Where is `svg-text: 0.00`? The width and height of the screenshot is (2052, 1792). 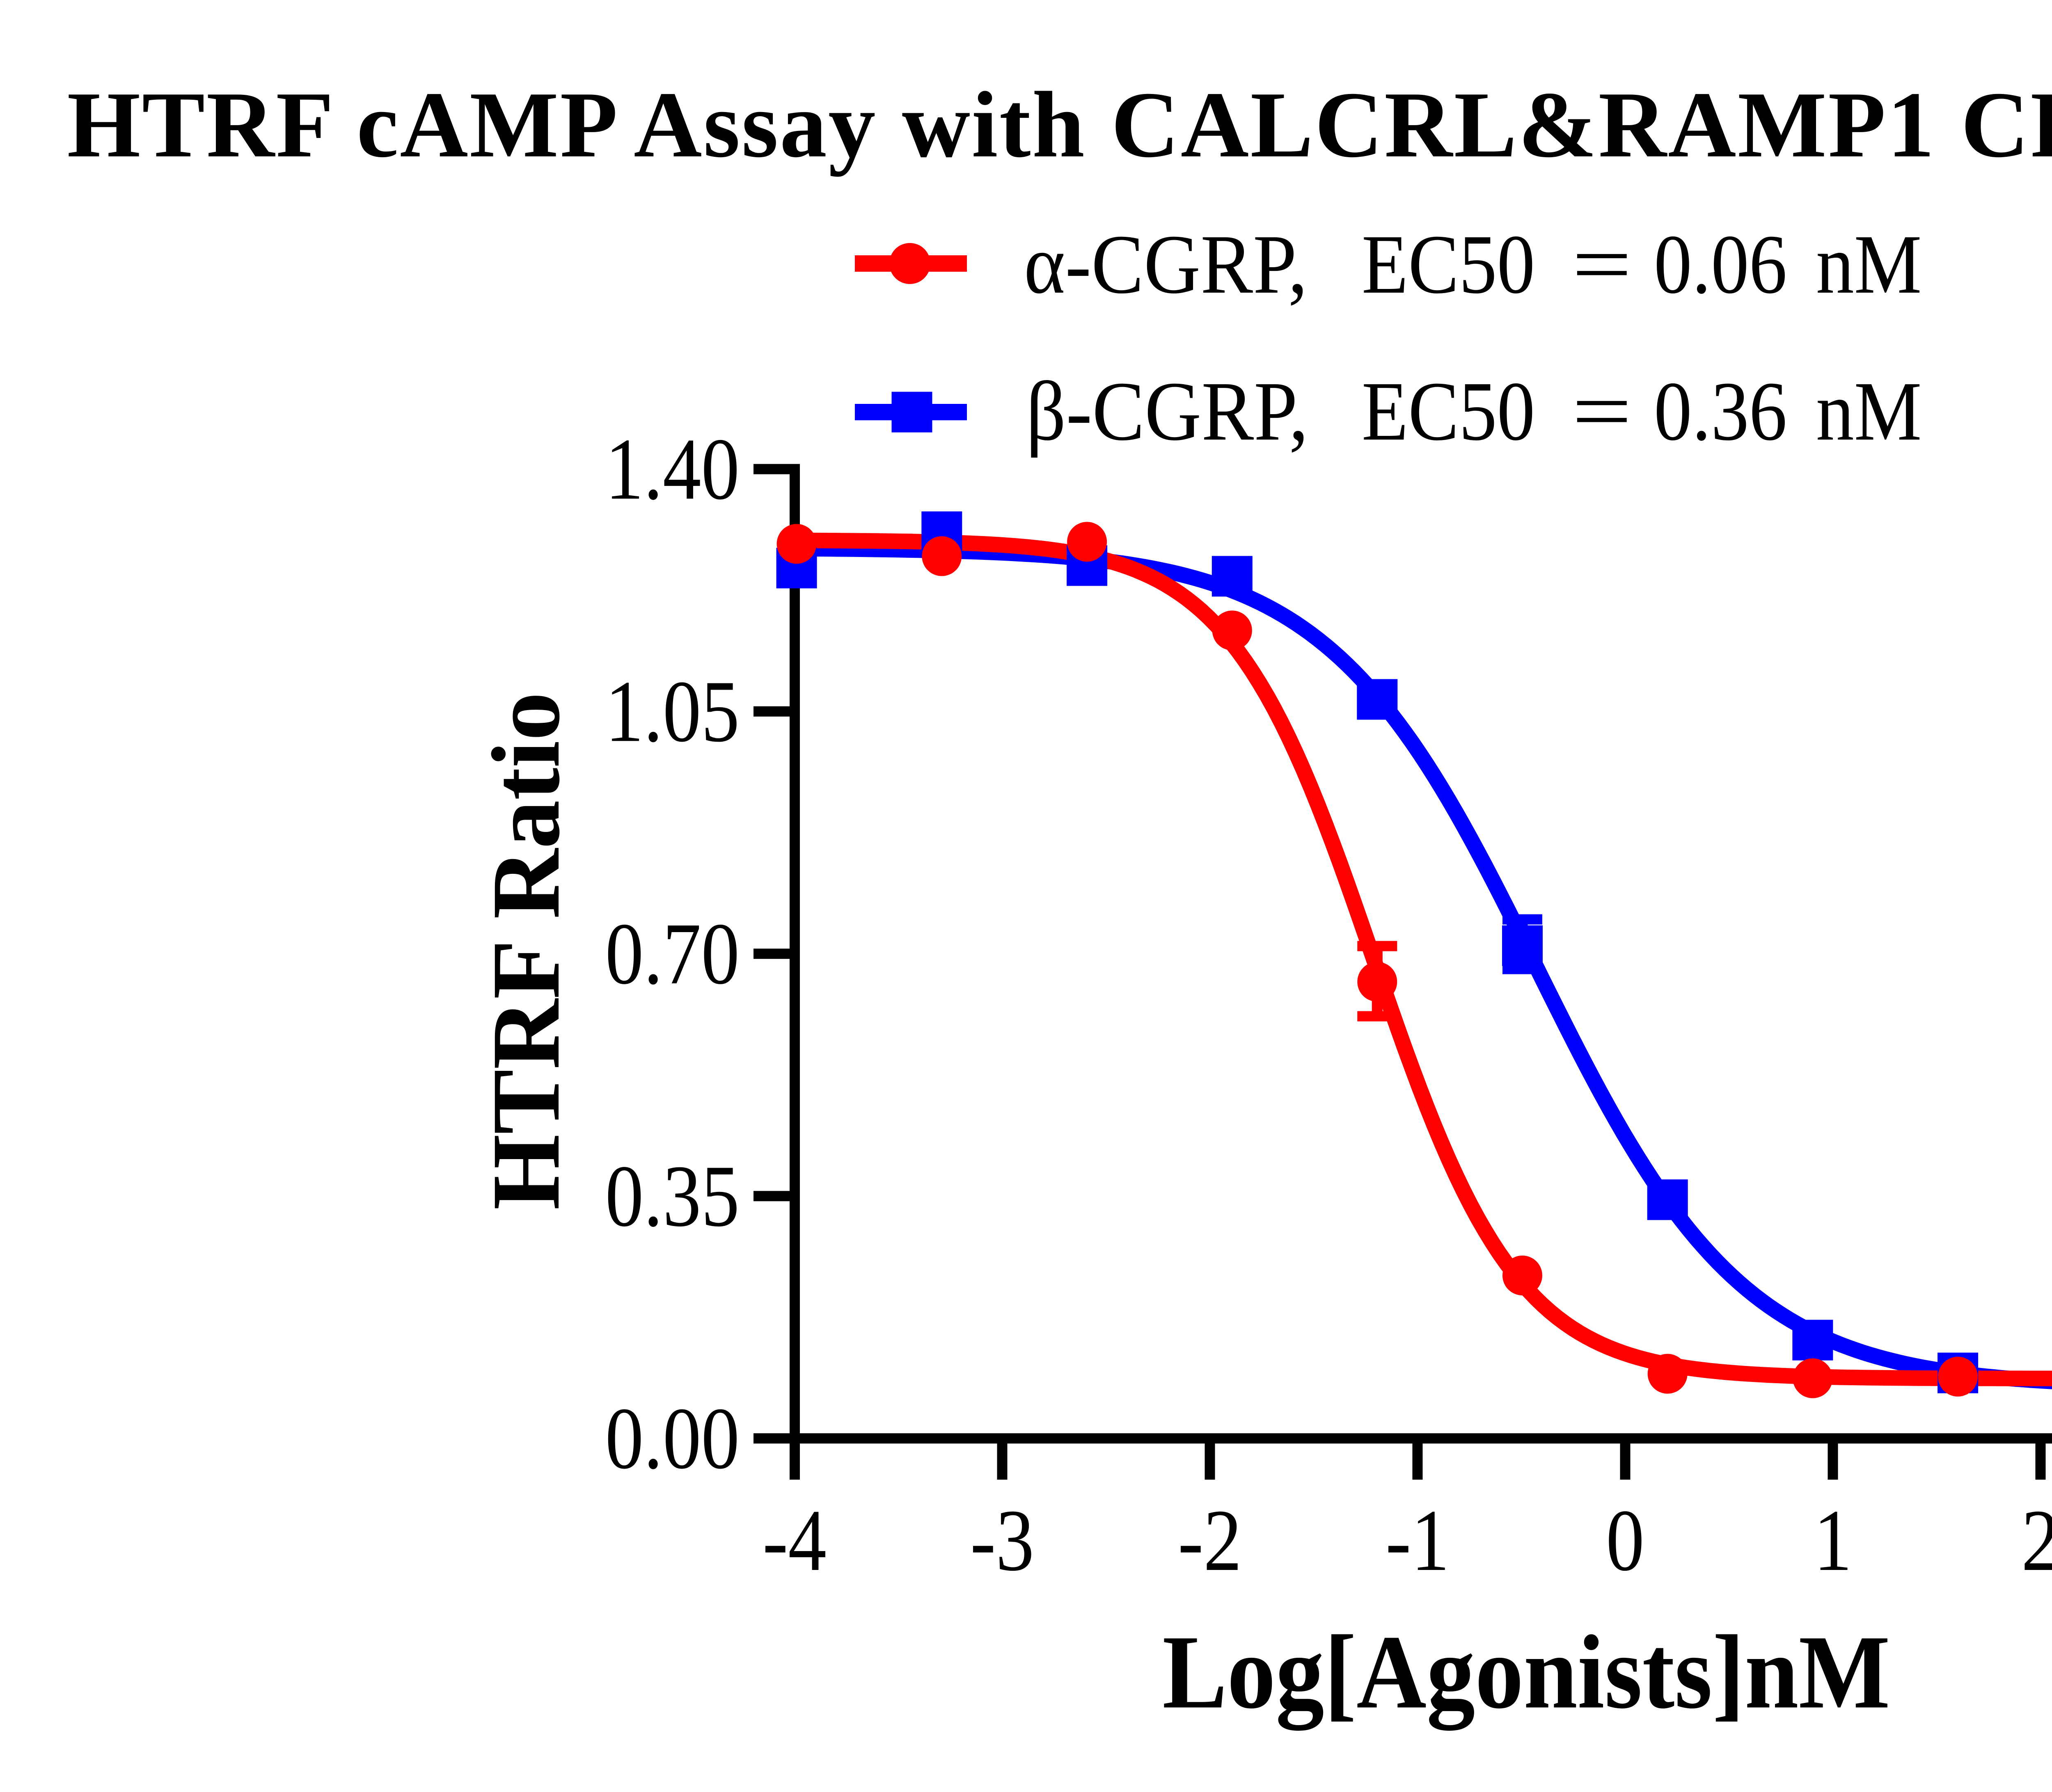 svg-text: 0.00 is located at coordinates (672, 1438).